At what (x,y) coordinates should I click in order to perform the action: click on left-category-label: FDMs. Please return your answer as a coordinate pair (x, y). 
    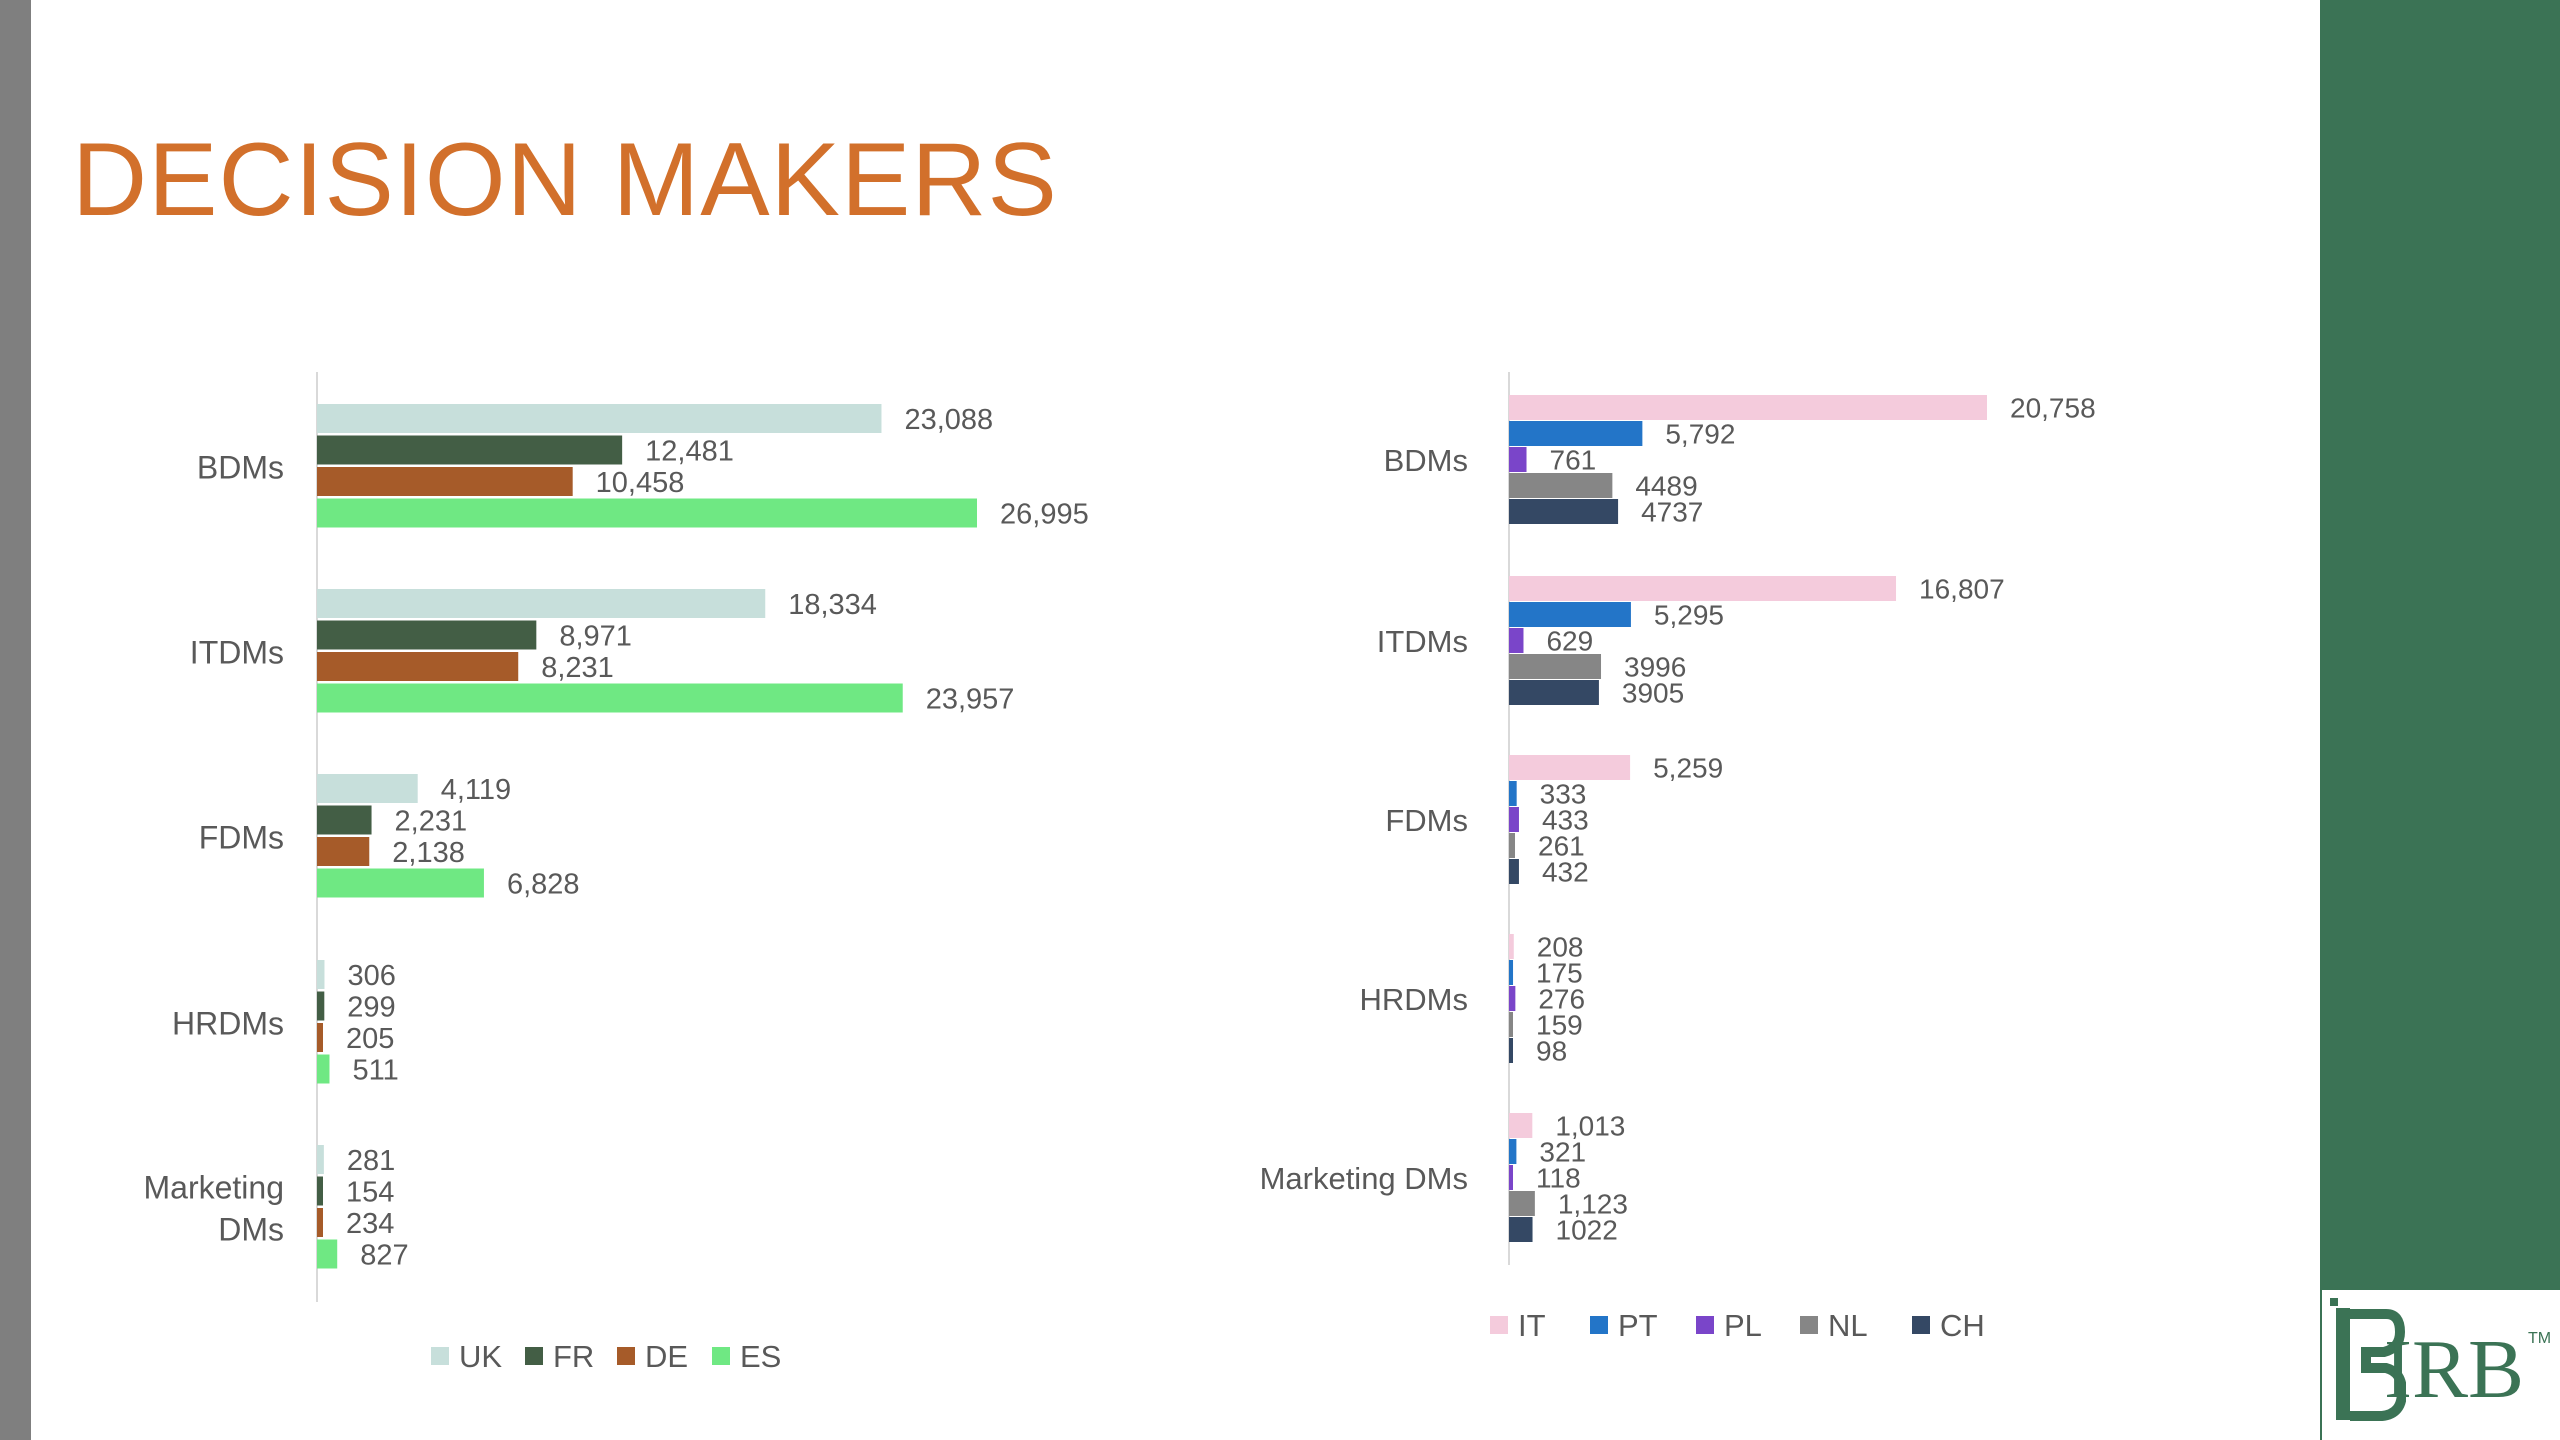
    Looking at the image, I should click on (241, 838).